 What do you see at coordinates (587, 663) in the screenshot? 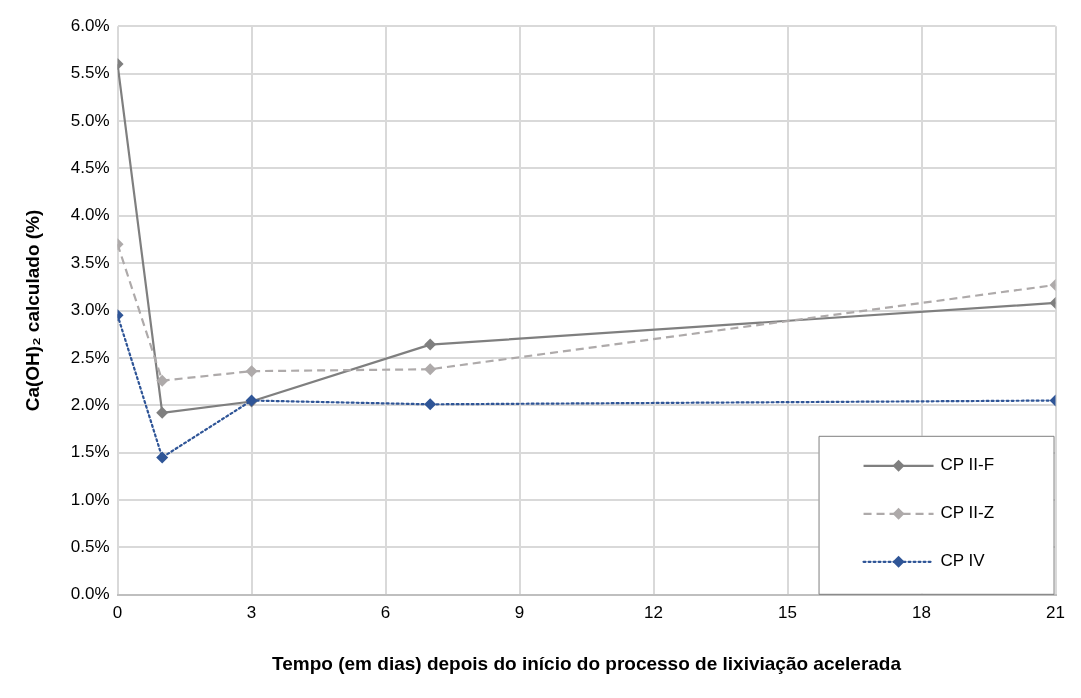
I see `x-axis-title: Tempo (em dias) depois do início do processo de lixiviação acelerada` at bounding box center [587, 663].